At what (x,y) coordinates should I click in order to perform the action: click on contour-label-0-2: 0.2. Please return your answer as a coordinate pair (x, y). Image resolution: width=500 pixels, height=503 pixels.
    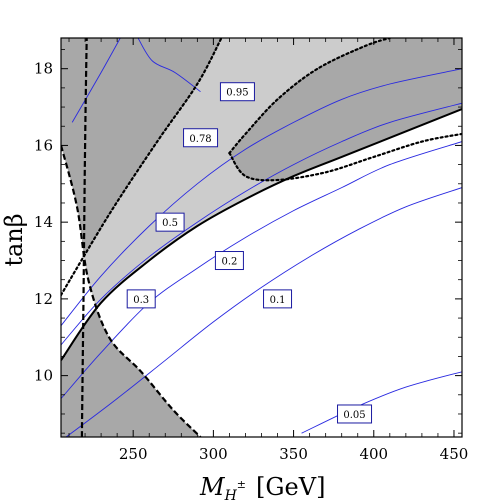
    Looking at the image, I should click on (229, 262).